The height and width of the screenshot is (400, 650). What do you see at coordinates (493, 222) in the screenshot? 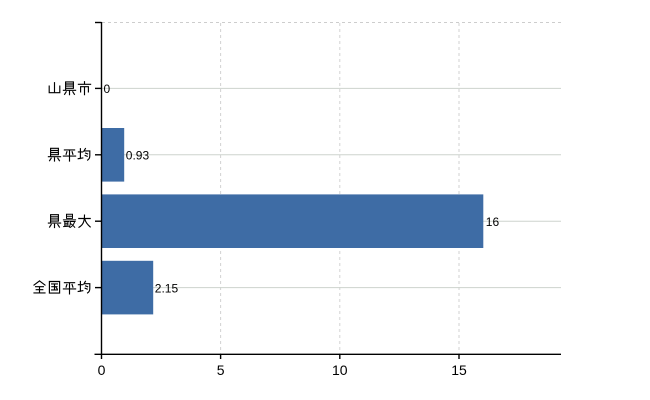
I see `svg-text: 16` at bounding box center [493, 222].